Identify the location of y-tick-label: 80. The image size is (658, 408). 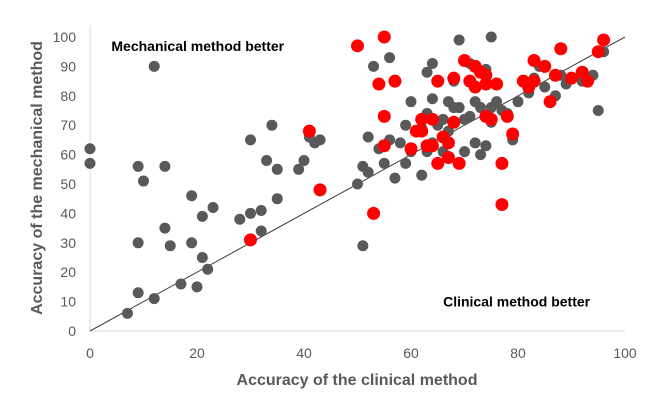
(68, 96).